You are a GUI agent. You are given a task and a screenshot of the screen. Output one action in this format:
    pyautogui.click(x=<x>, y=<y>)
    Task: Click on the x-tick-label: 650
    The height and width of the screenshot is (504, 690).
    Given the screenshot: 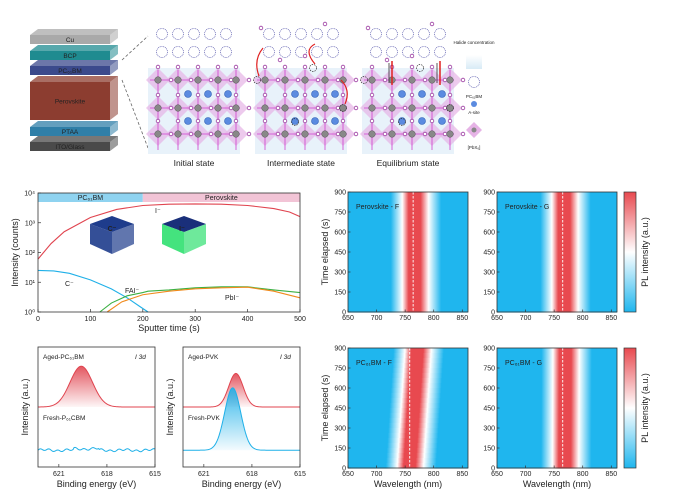 What is the action you would take?
    pyautogui.click(x=497, y=318)
    